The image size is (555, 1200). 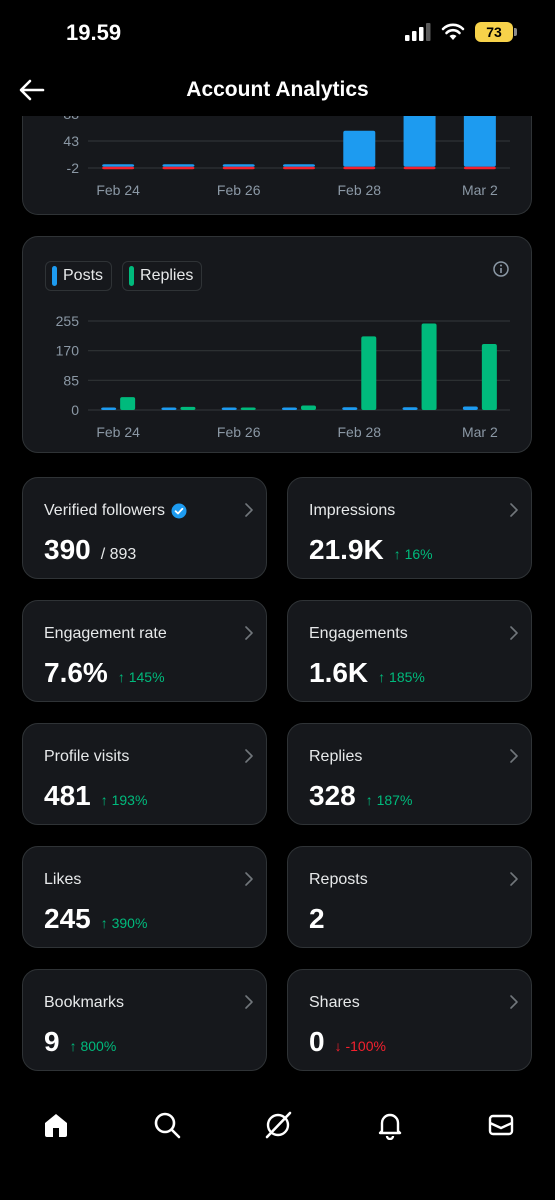 What do you see at coordinates (371, 550) in the screenshot?
I see `metric-values: 21.9K ↑ 16%` at bounding box center [371, 550].